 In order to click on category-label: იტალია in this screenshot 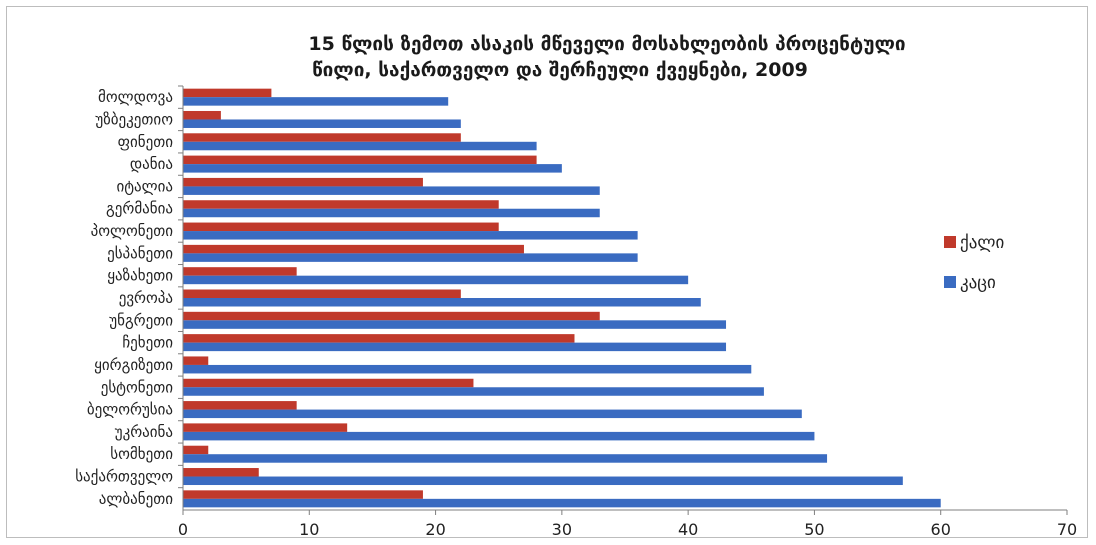, I will do `click(144, 186)`.